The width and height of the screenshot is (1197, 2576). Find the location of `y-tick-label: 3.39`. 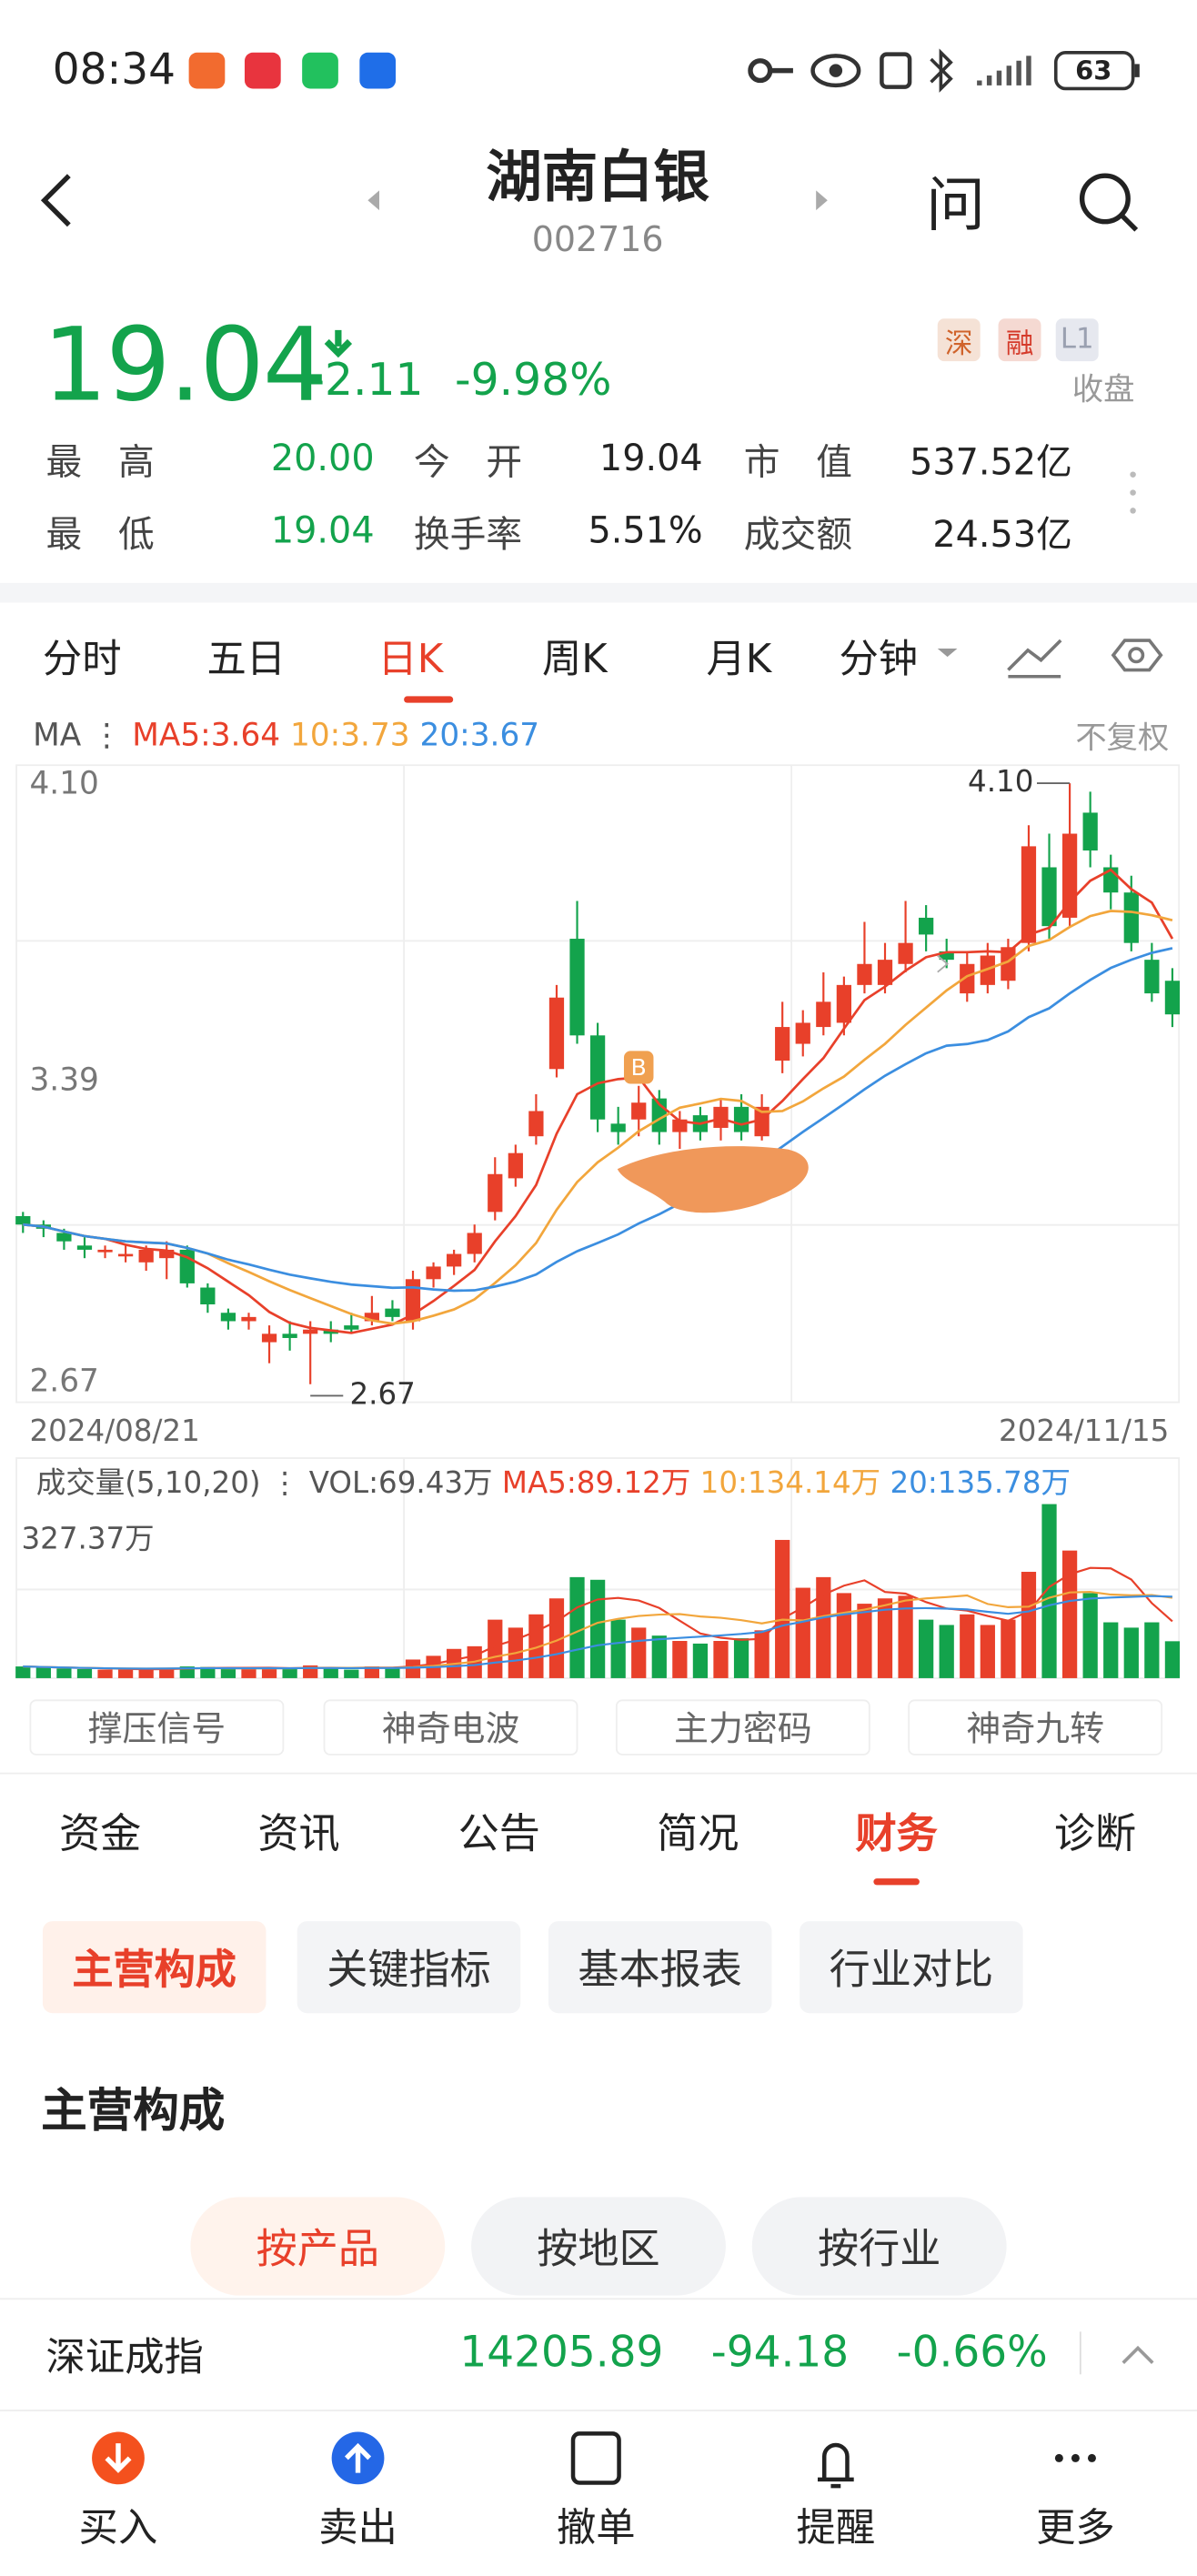

y-tick-label: 3.39 is located at coordinates (63, 1080).